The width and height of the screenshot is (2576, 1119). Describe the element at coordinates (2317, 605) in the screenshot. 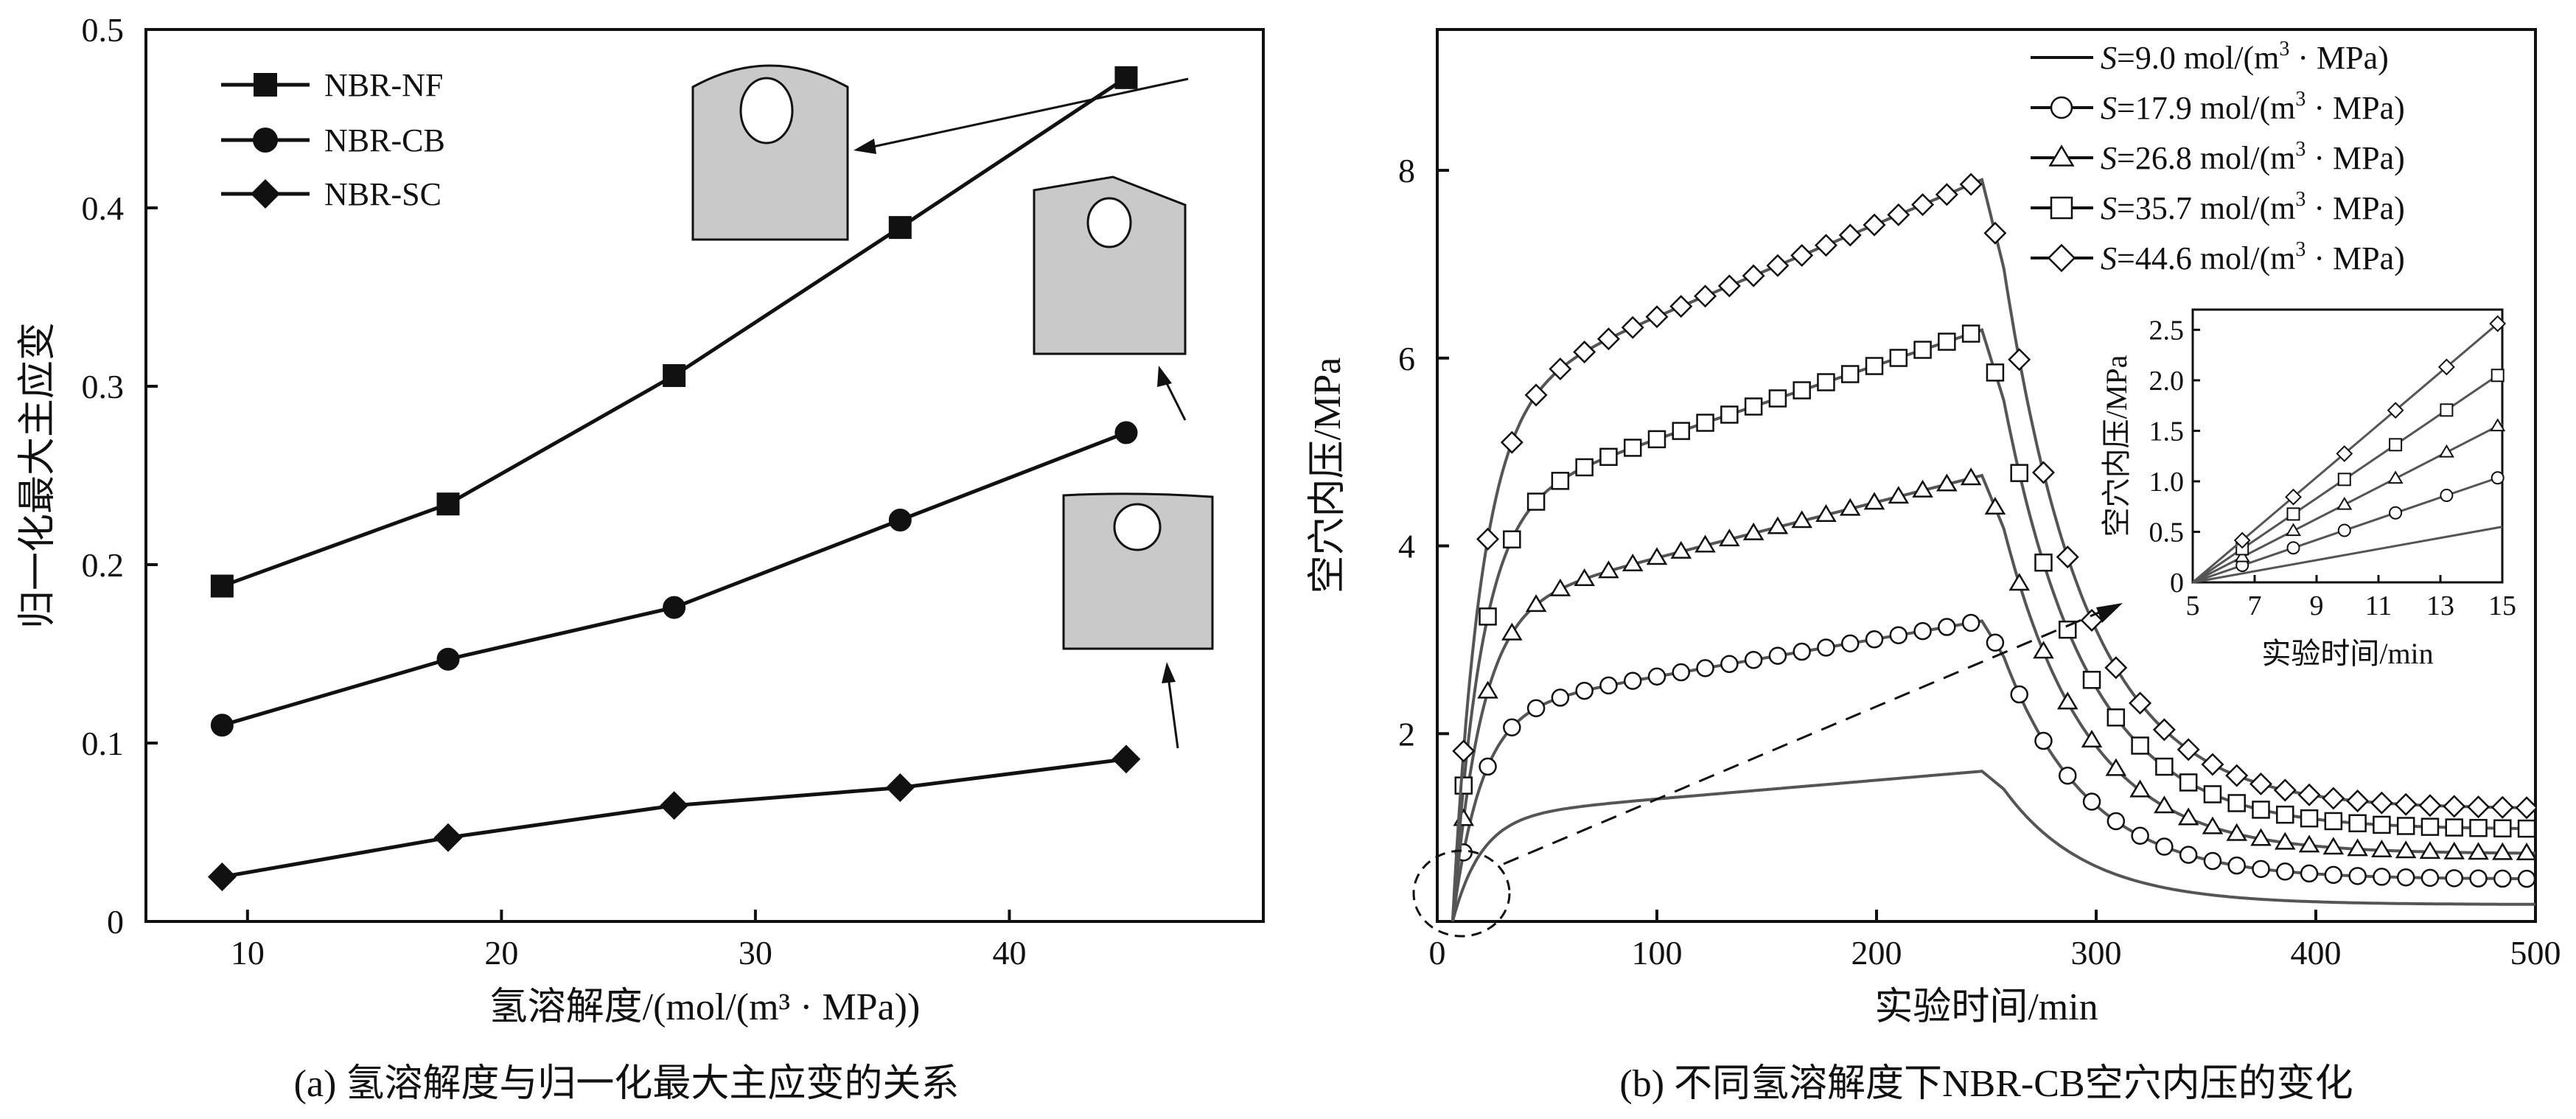

I see `inset-x-tick-label: 9` at that location.